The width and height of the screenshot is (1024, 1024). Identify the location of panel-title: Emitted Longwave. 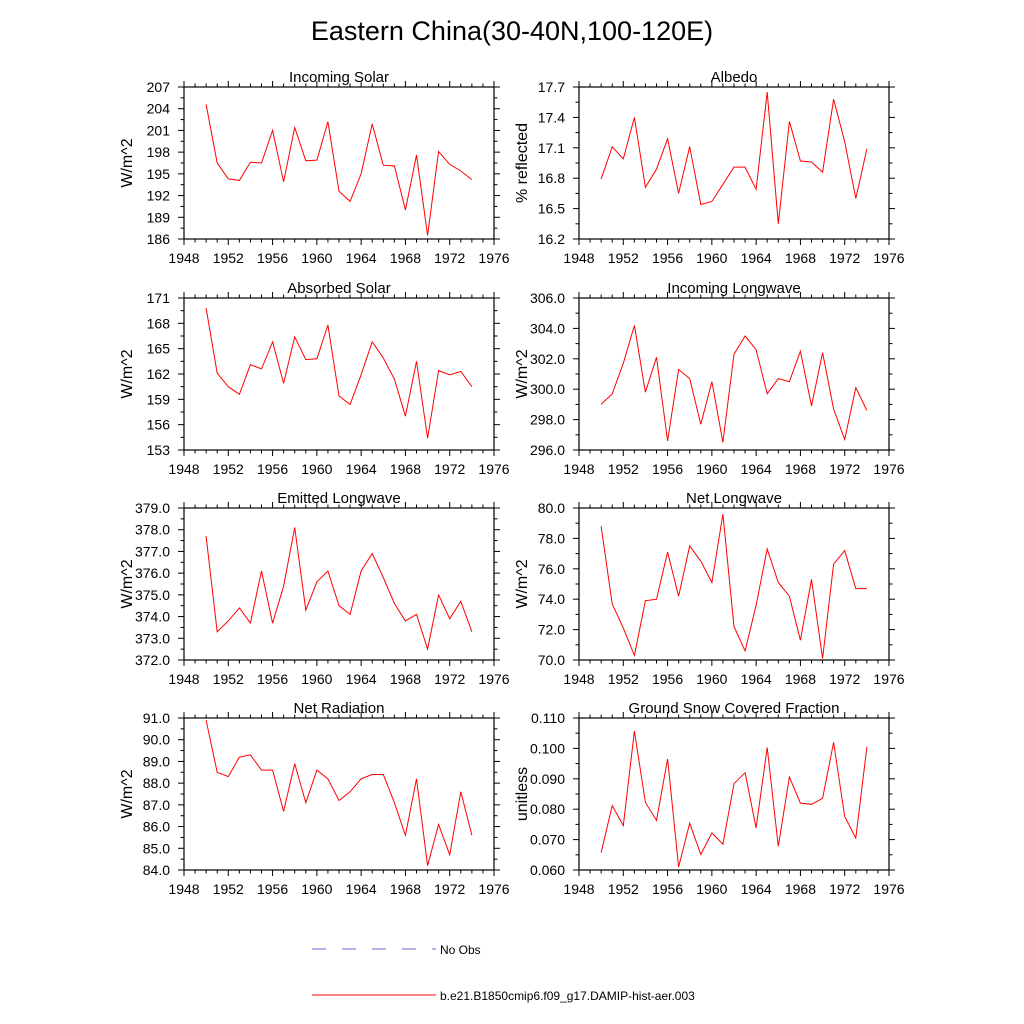
(338, 498).